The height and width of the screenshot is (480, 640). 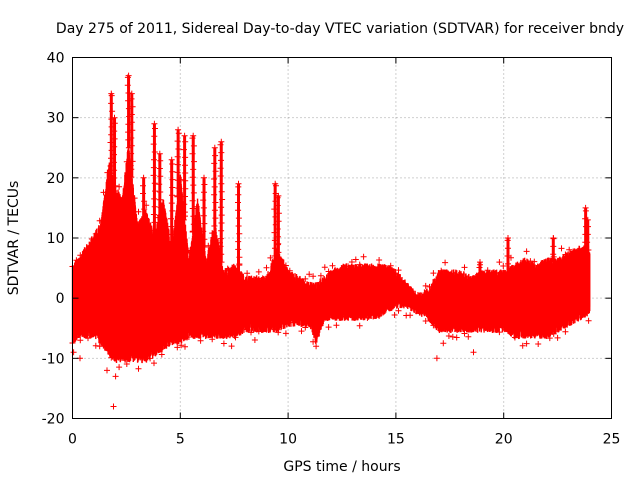 I want to click on x-tick-label: 5, so click(x=180, y=440).